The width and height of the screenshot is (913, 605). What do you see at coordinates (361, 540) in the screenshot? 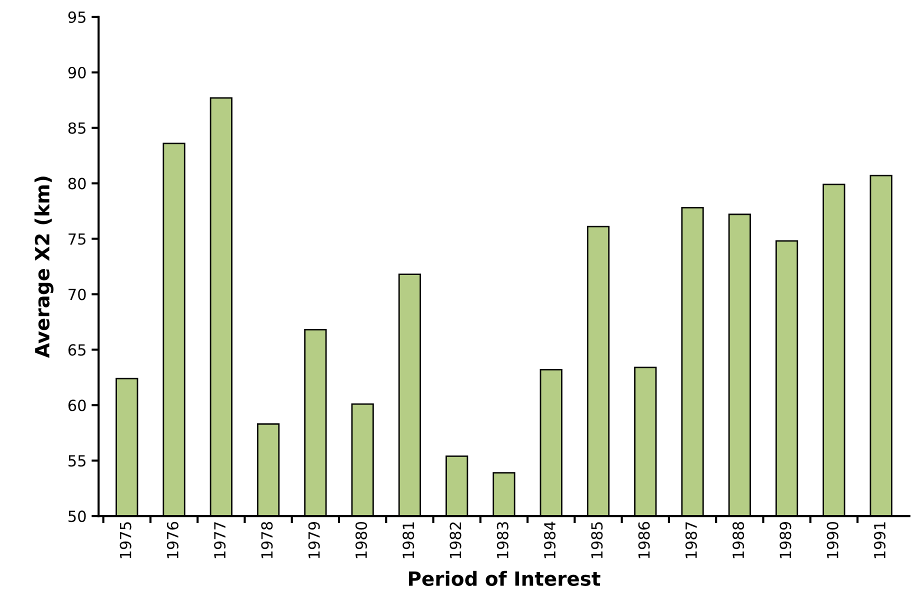
I see `x-tick-label: 1980` at bounding box center [361, 540].